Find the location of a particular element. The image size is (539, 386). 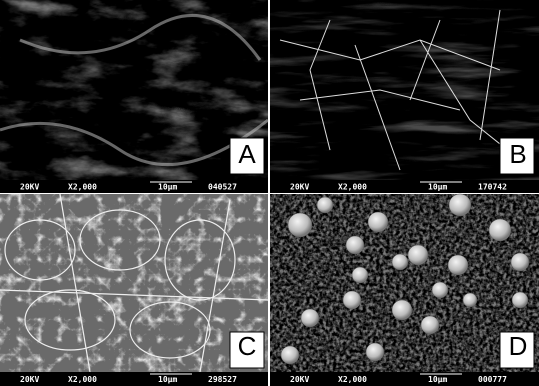

info-bar: 20KV X2,000 10µm 298527 is located at coordinates (134, 379).